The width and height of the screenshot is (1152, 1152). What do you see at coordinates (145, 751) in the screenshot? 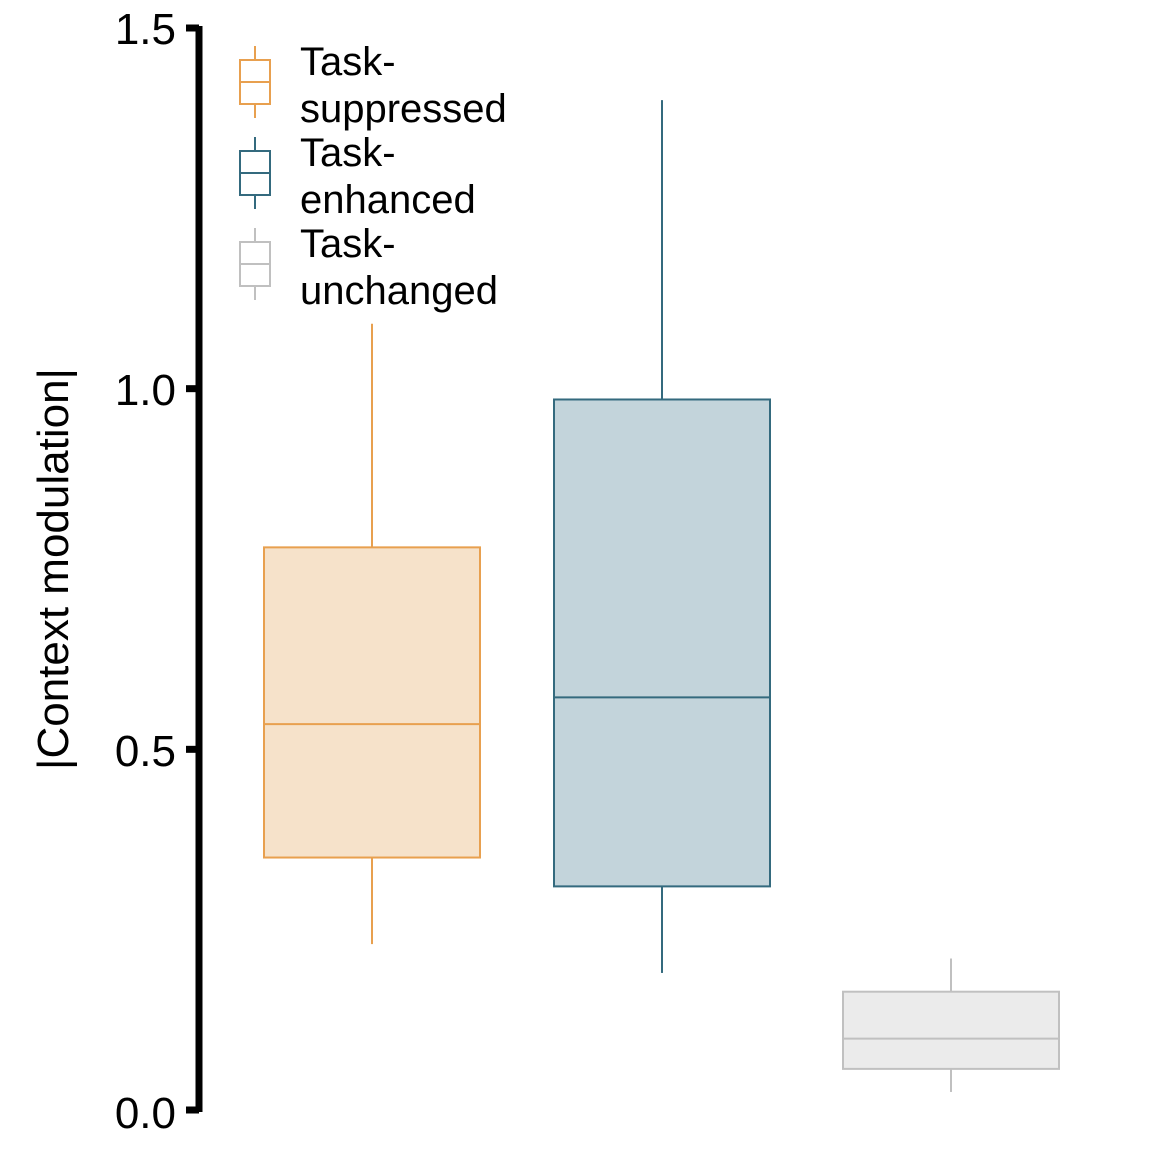
I see `y-tick-label: 0.5` at bounding box center [145, 751].